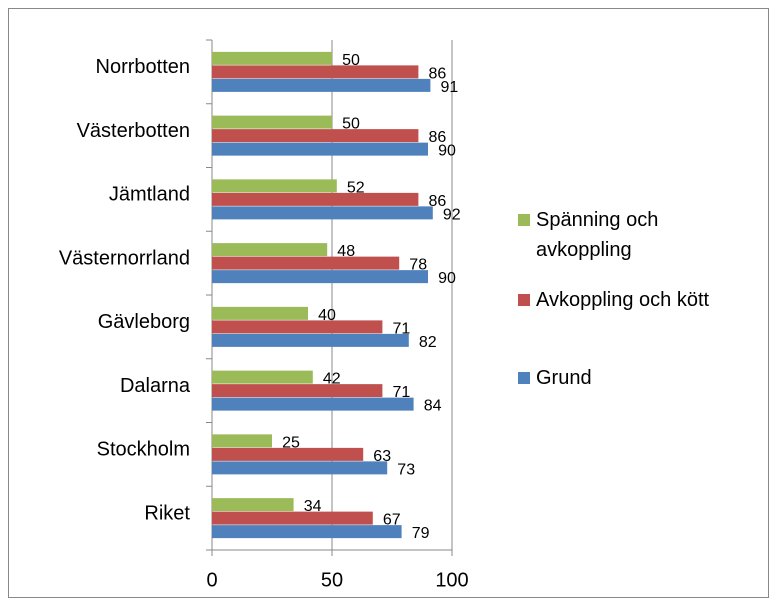 This screenshot has height=606, width=777. What do you see at coordinates (421, 533) in the screenshot?
I see `data-label: 79` at bounding box center [421, 533].